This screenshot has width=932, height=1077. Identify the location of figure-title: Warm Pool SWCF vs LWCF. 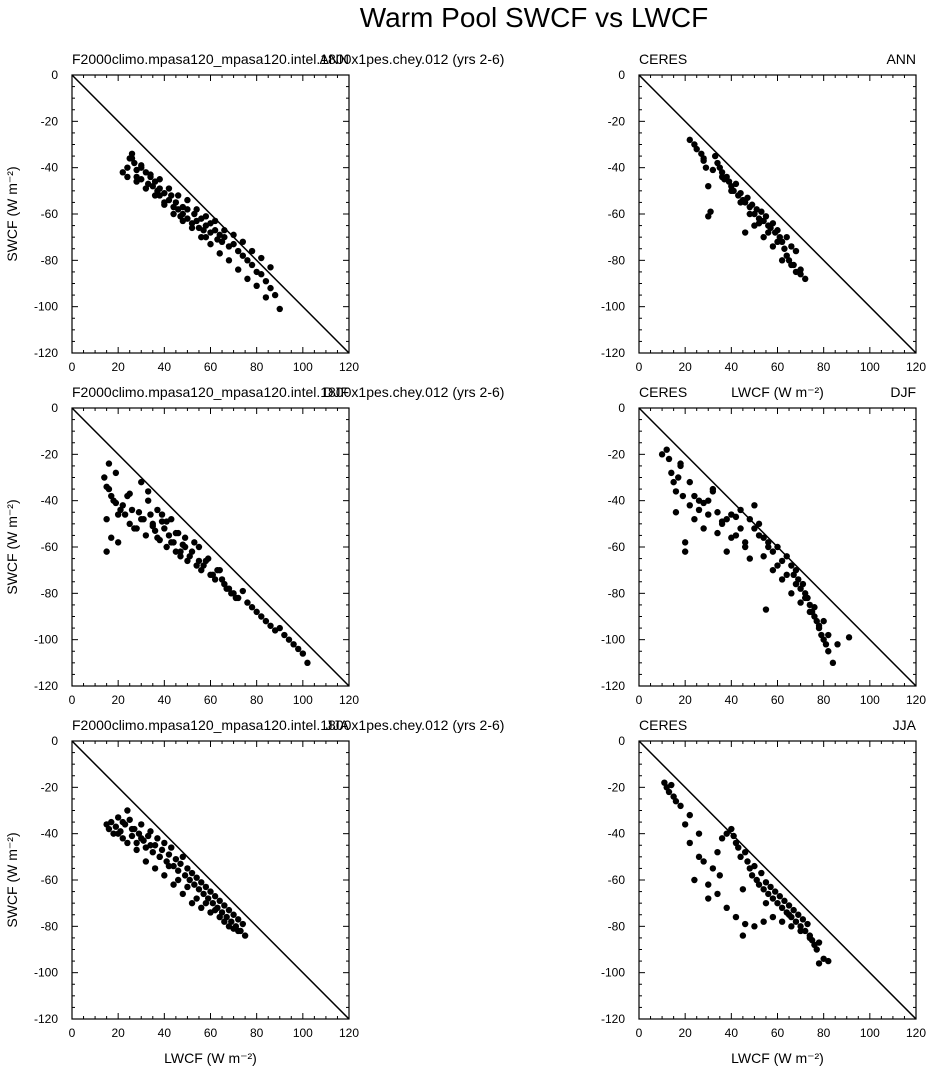
(534, 17).